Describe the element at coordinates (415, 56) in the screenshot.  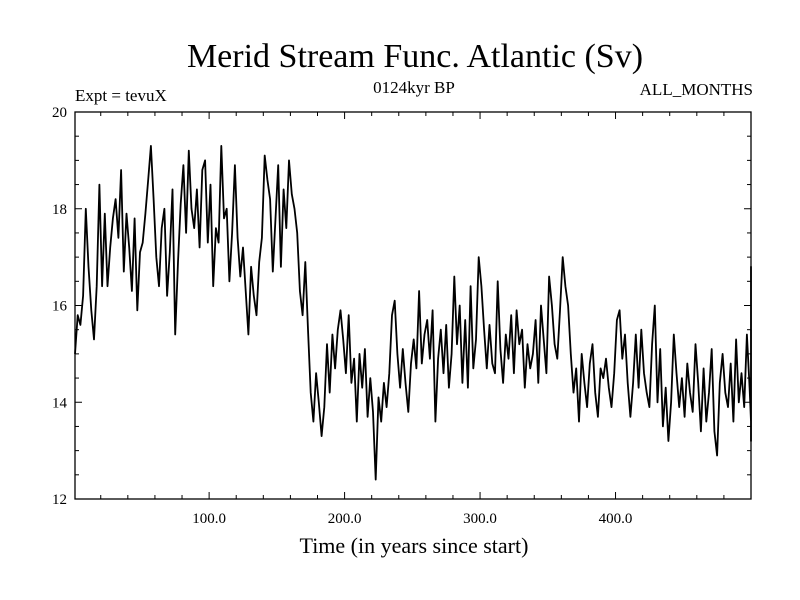
I see `chart-title: Merid Stream Func. Atlantic (Sv)` at that location.